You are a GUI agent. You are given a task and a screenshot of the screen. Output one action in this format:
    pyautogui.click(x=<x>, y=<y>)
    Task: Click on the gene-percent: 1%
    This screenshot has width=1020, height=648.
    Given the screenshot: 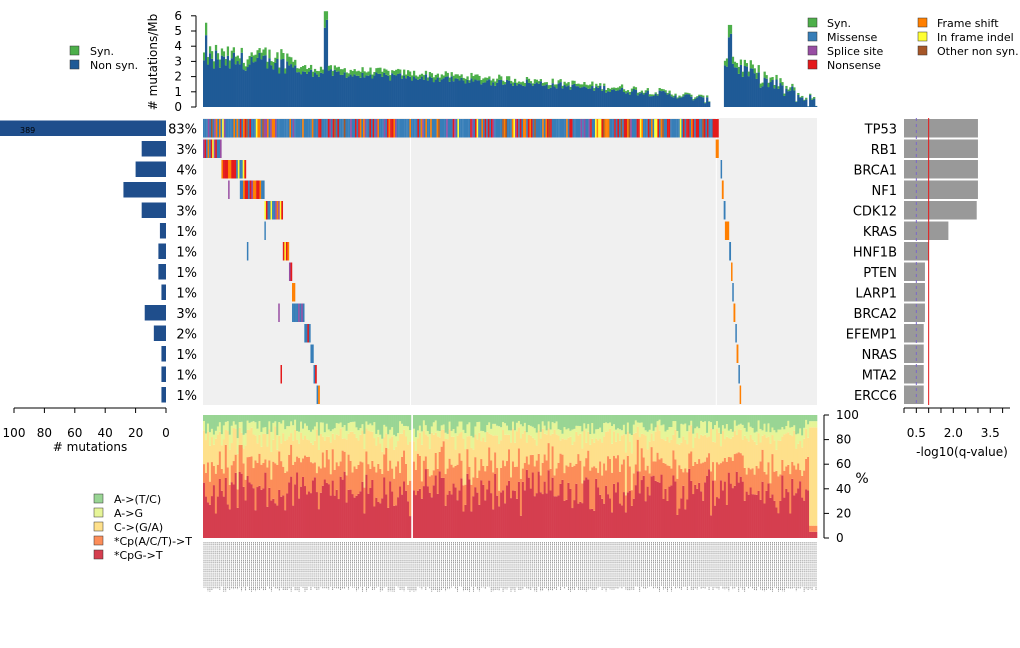 What is the action you would take?
    pyautogui.click(x=186, y=293)
    